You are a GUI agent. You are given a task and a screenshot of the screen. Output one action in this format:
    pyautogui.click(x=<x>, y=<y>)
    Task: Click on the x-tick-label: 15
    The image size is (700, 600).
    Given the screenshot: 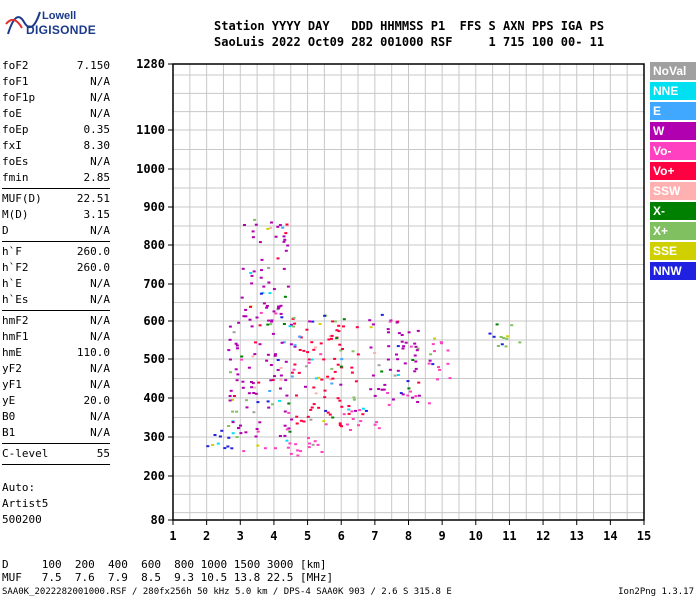 What is the action you would take?
    pyautogui.click(x=644, y=536)
    